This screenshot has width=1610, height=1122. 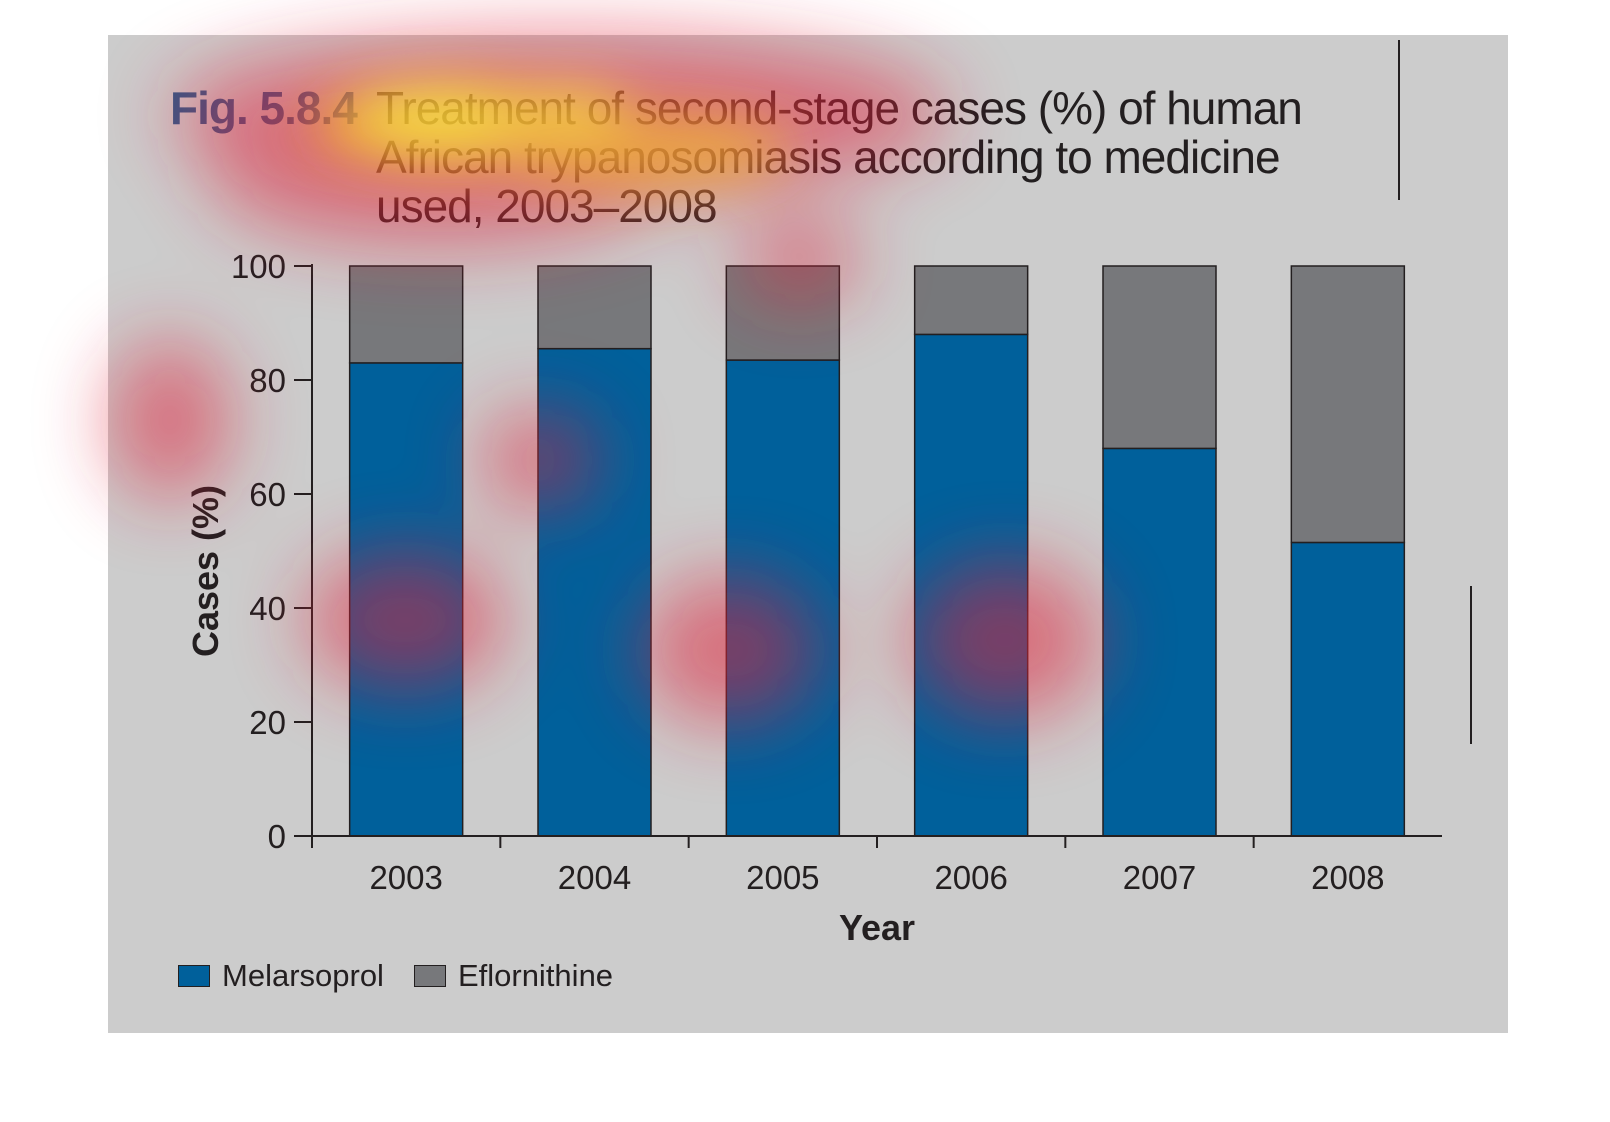 I want to click on legend-label-melarsoprol: Melarsoprol, so click(x=303, y=975).